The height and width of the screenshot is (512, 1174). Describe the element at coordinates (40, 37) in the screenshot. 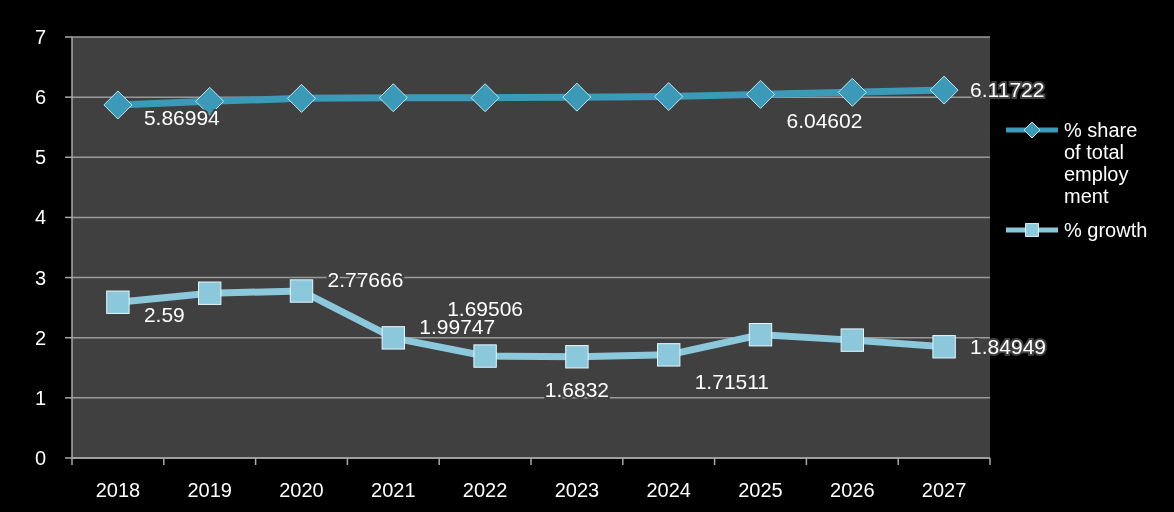

I see `y-tick-label: 7` at that location.